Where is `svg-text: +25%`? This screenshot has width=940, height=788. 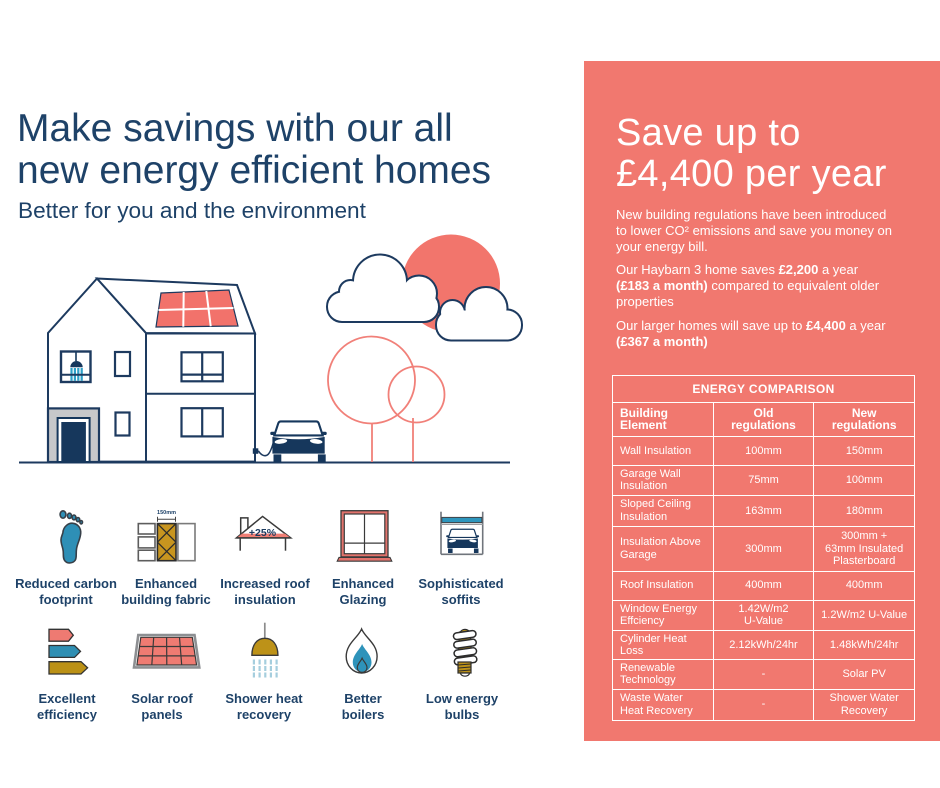
svg-text: +25% is located at coordinates (263, 533).